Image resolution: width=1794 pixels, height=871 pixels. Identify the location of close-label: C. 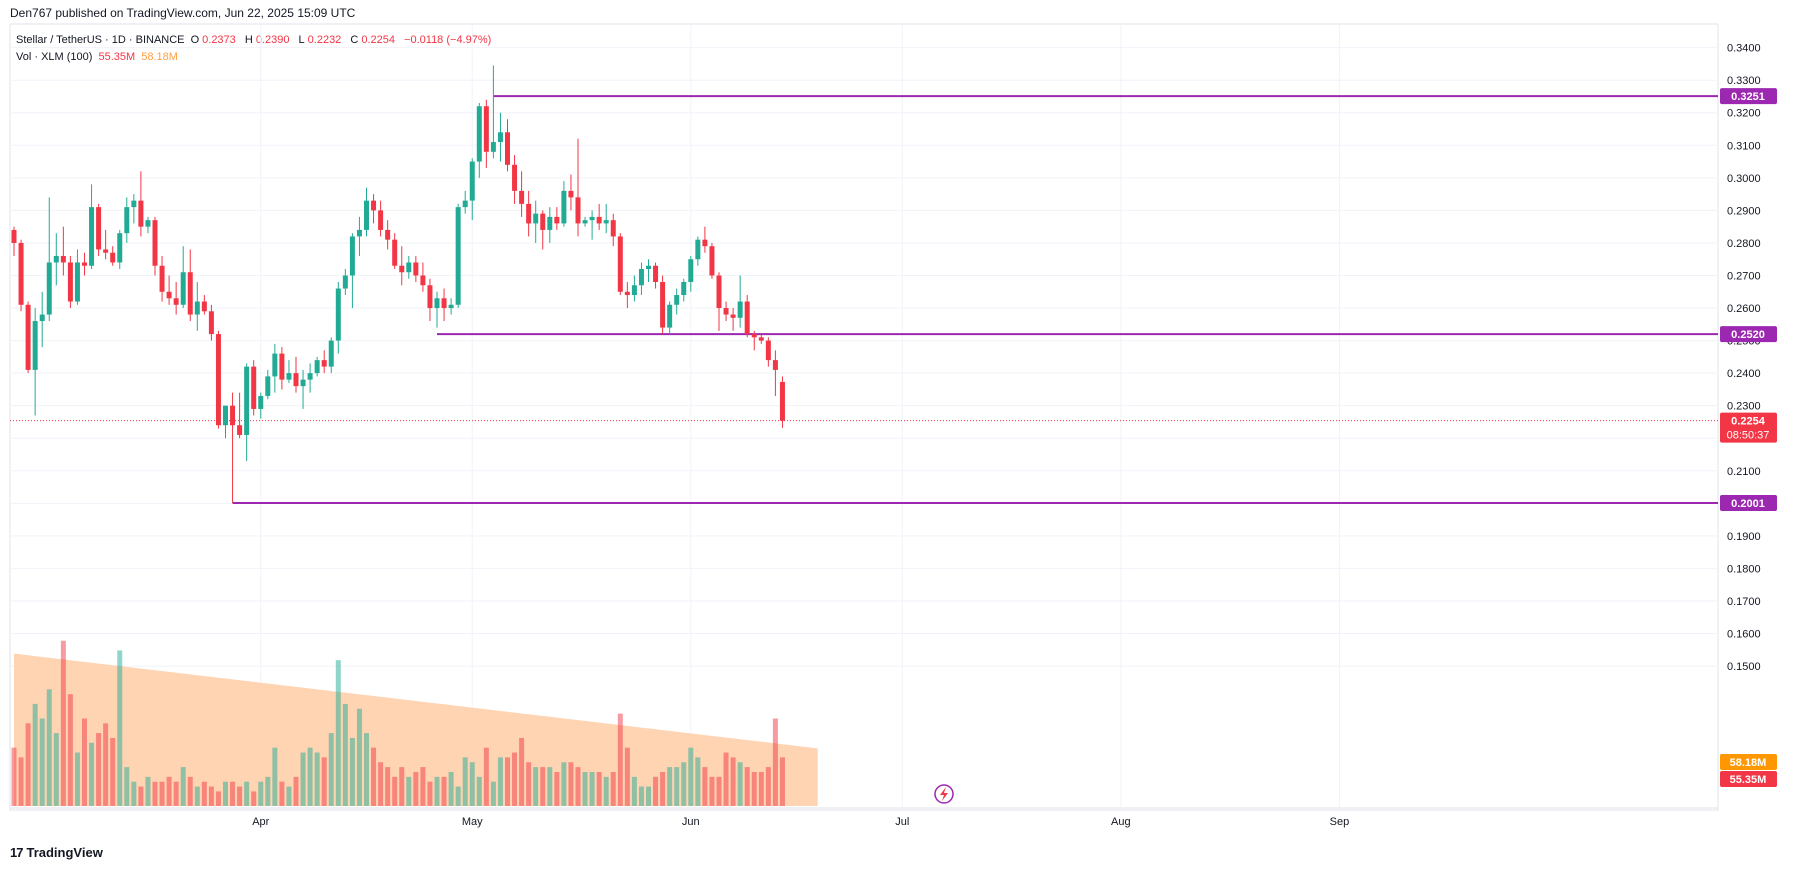
(354, 40).